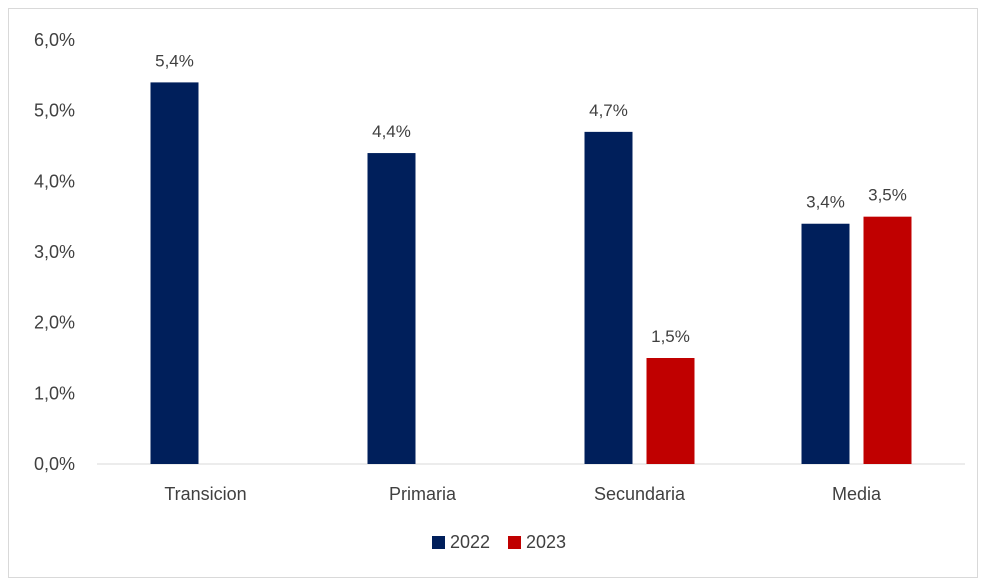  I want to click on y-tick-label: 0,0%, so click(54, 464).